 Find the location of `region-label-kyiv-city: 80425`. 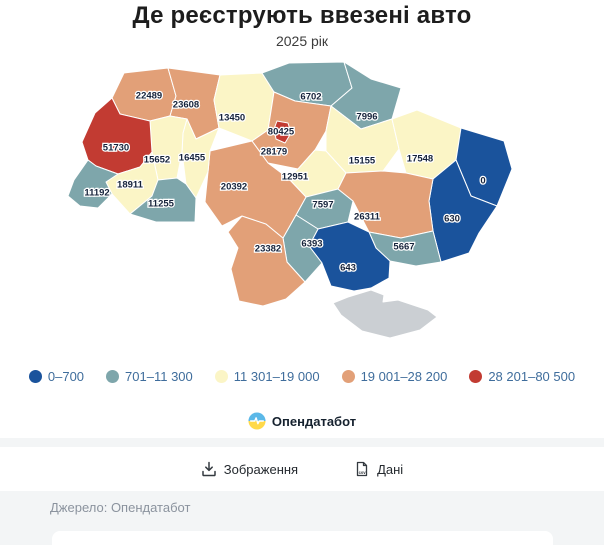

region-label-kyiv-city: 80425 is located at coordinates (281, 132).